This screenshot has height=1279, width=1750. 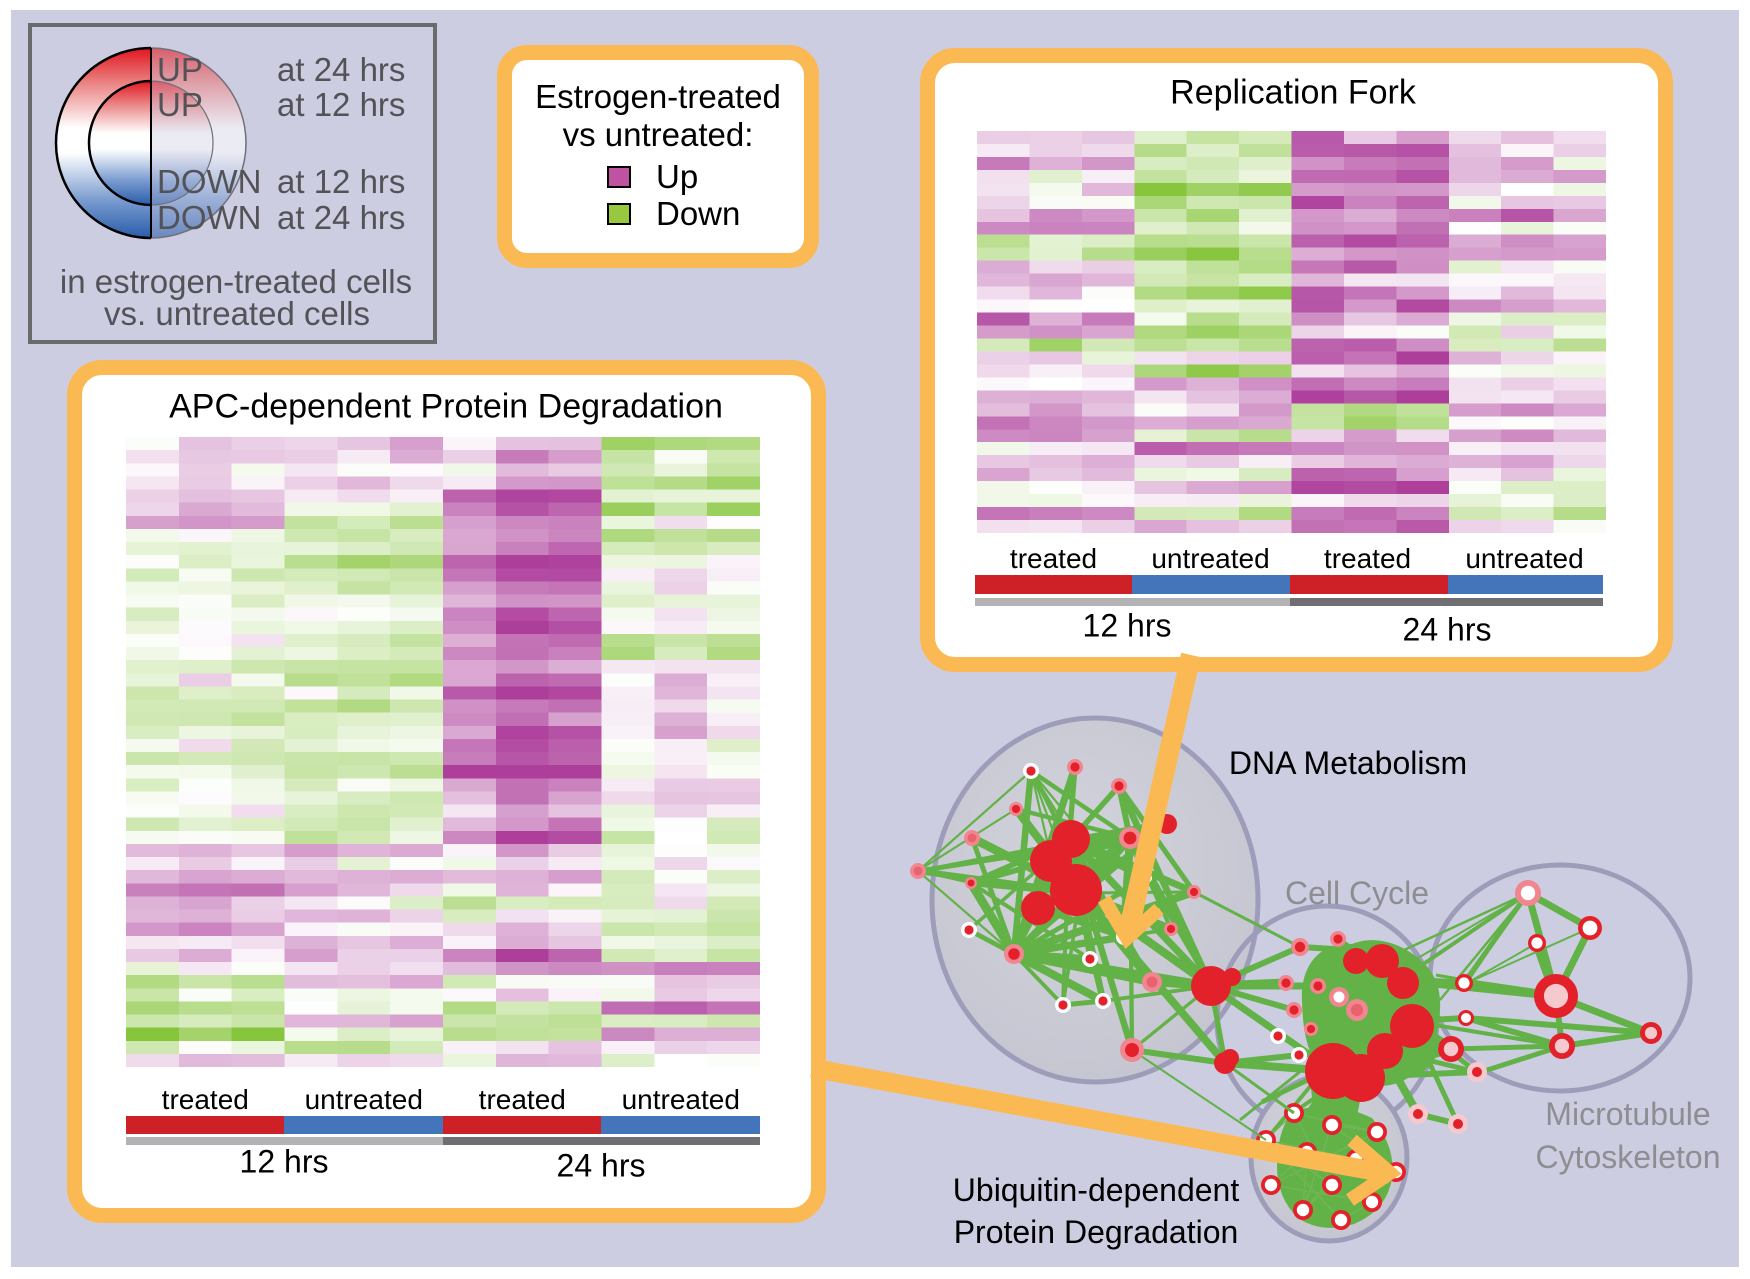 What do you see at coordinates (1357, 893) in the screenshot?
I see `svg-text: Cell Cycle` at bounding box center [1357, 893].